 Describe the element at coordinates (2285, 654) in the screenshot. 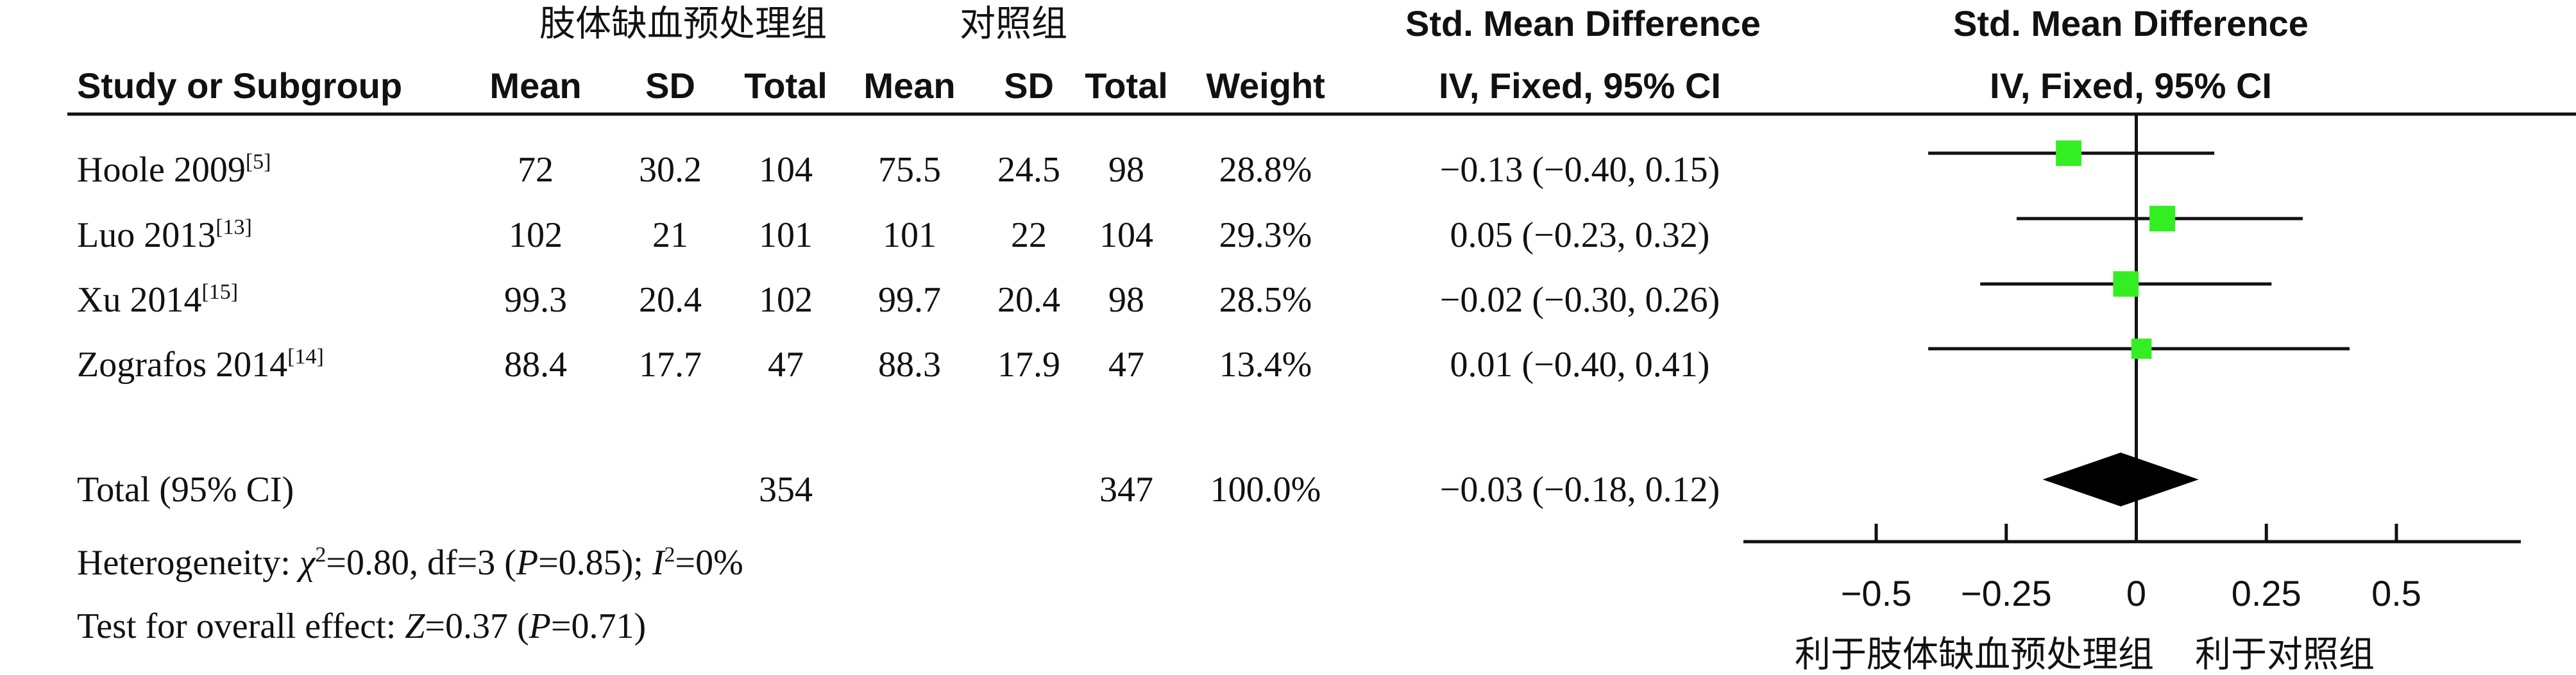

I see `favors-control-label: 利于对照组` at that location.